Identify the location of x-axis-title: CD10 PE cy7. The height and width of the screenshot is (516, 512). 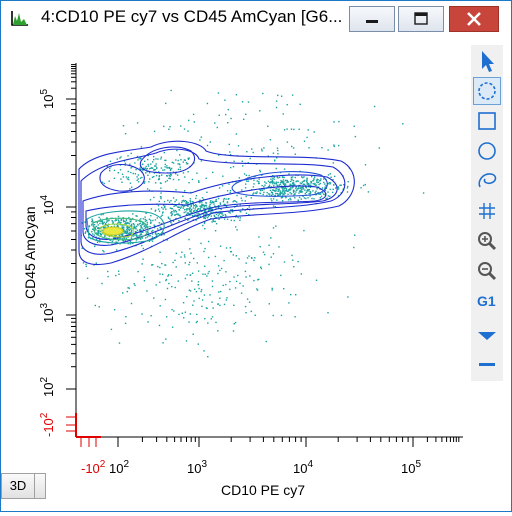
(263, 490).